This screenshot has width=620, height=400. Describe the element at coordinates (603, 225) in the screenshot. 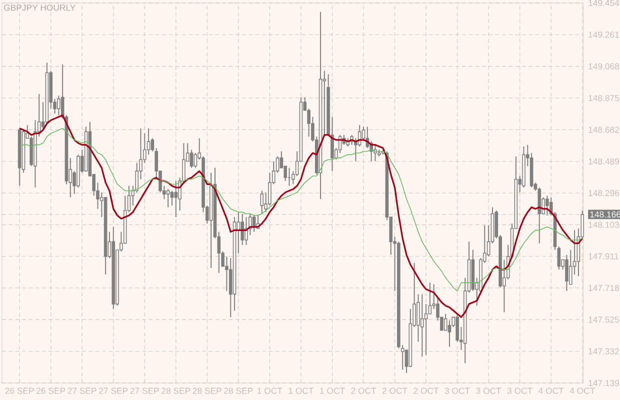

I see `y-tick-label: 148.103` at that location.